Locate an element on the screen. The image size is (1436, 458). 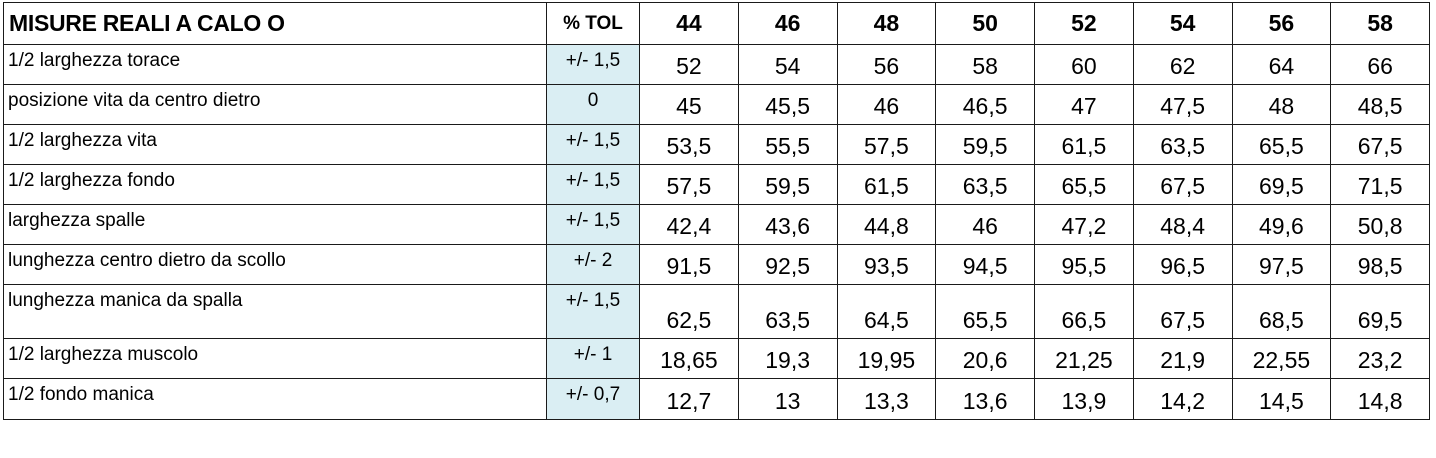
measurement-label: 1/2 larghezza muscolo is located at coordinates (275, 358).